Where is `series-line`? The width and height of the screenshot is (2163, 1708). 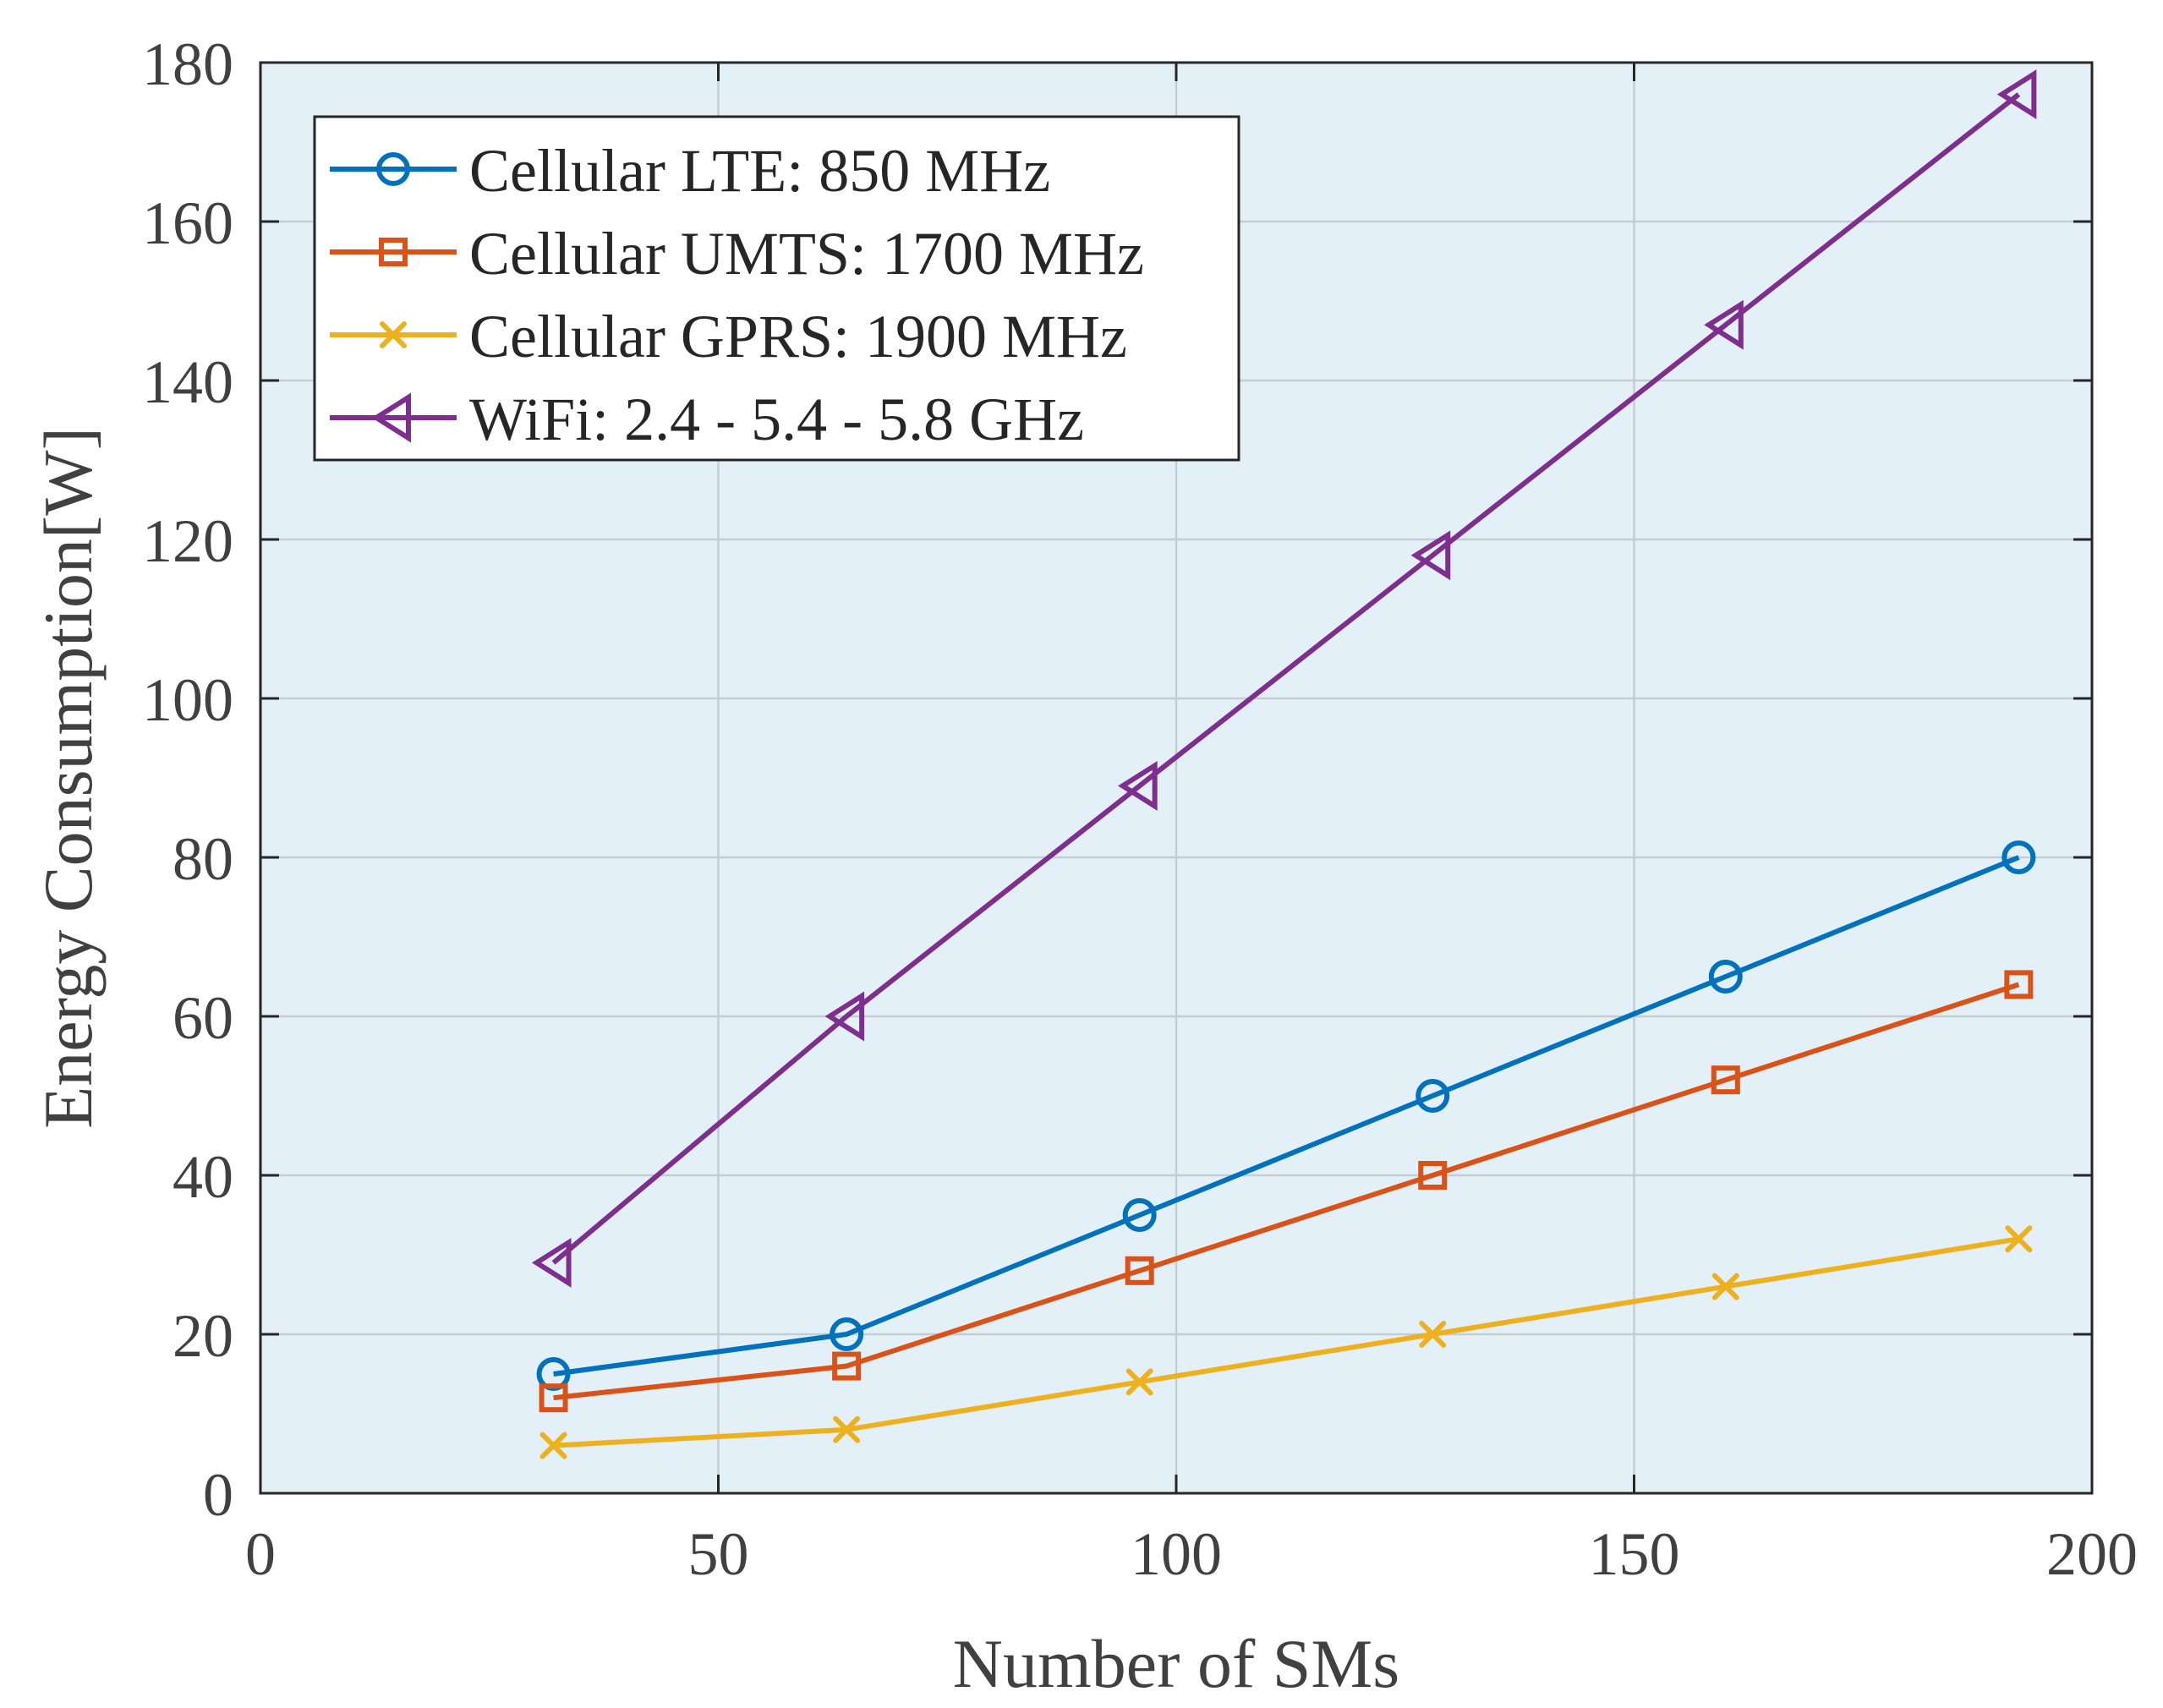
series-line is located at coordinates (1286, 1342).